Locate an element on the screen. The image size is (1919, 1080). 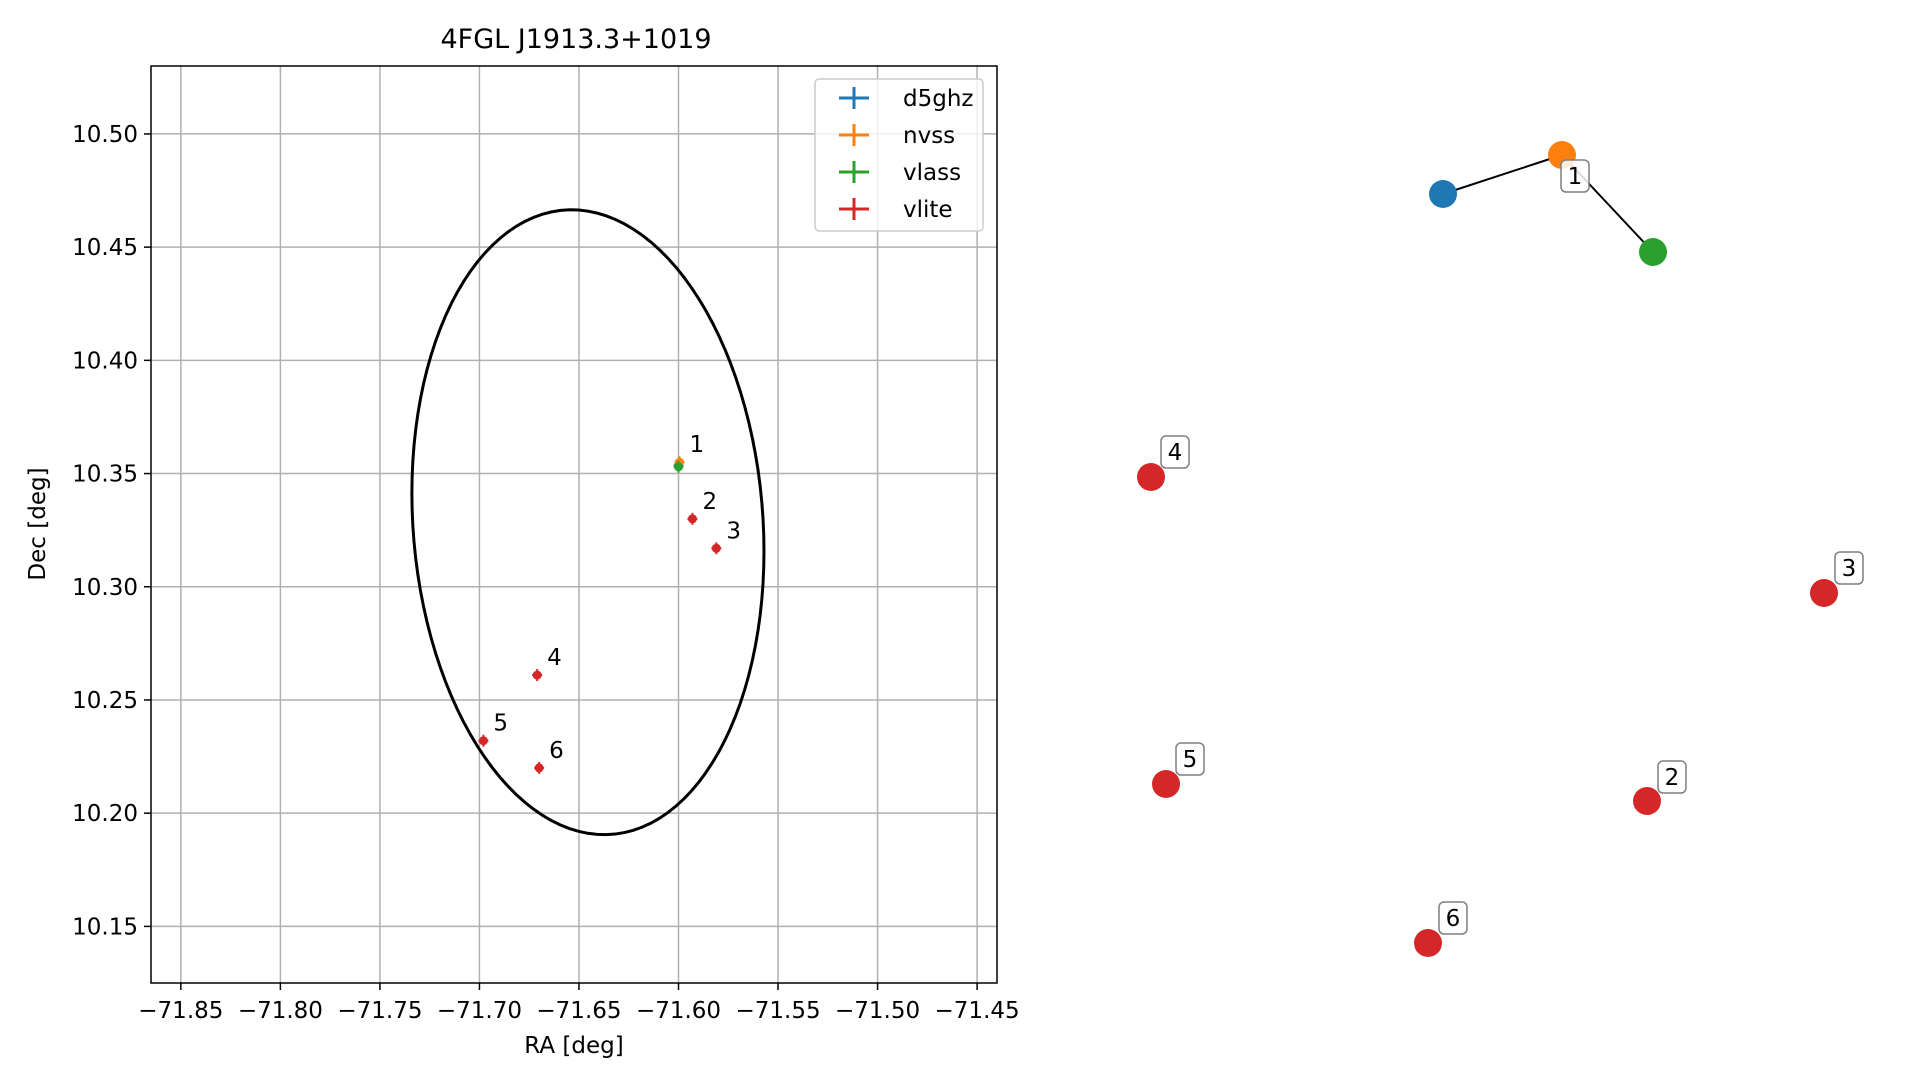
legend-label-d5ghz: d5ghz is located at coordinates (938, 99).